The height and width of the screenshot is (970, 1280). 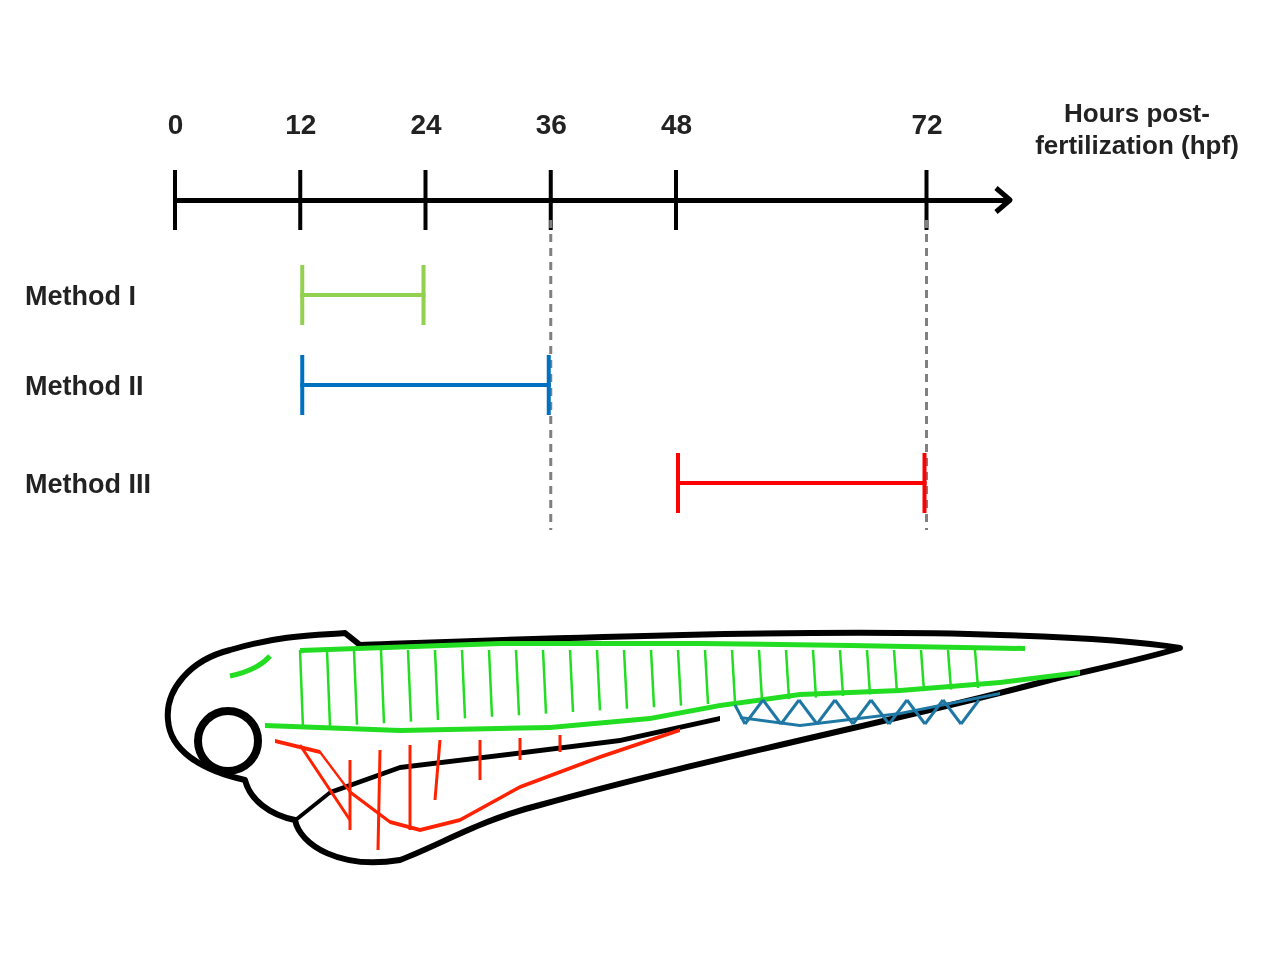 I want to click on x-tick-label: 24, so click(x=426, y=124).